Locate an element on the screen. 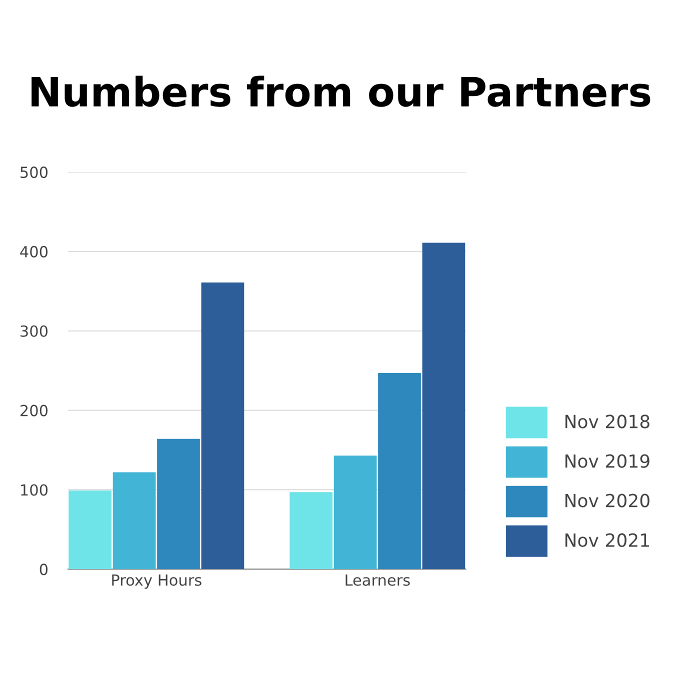  y-tick-label: 200 is located at coordinates (34, 410).